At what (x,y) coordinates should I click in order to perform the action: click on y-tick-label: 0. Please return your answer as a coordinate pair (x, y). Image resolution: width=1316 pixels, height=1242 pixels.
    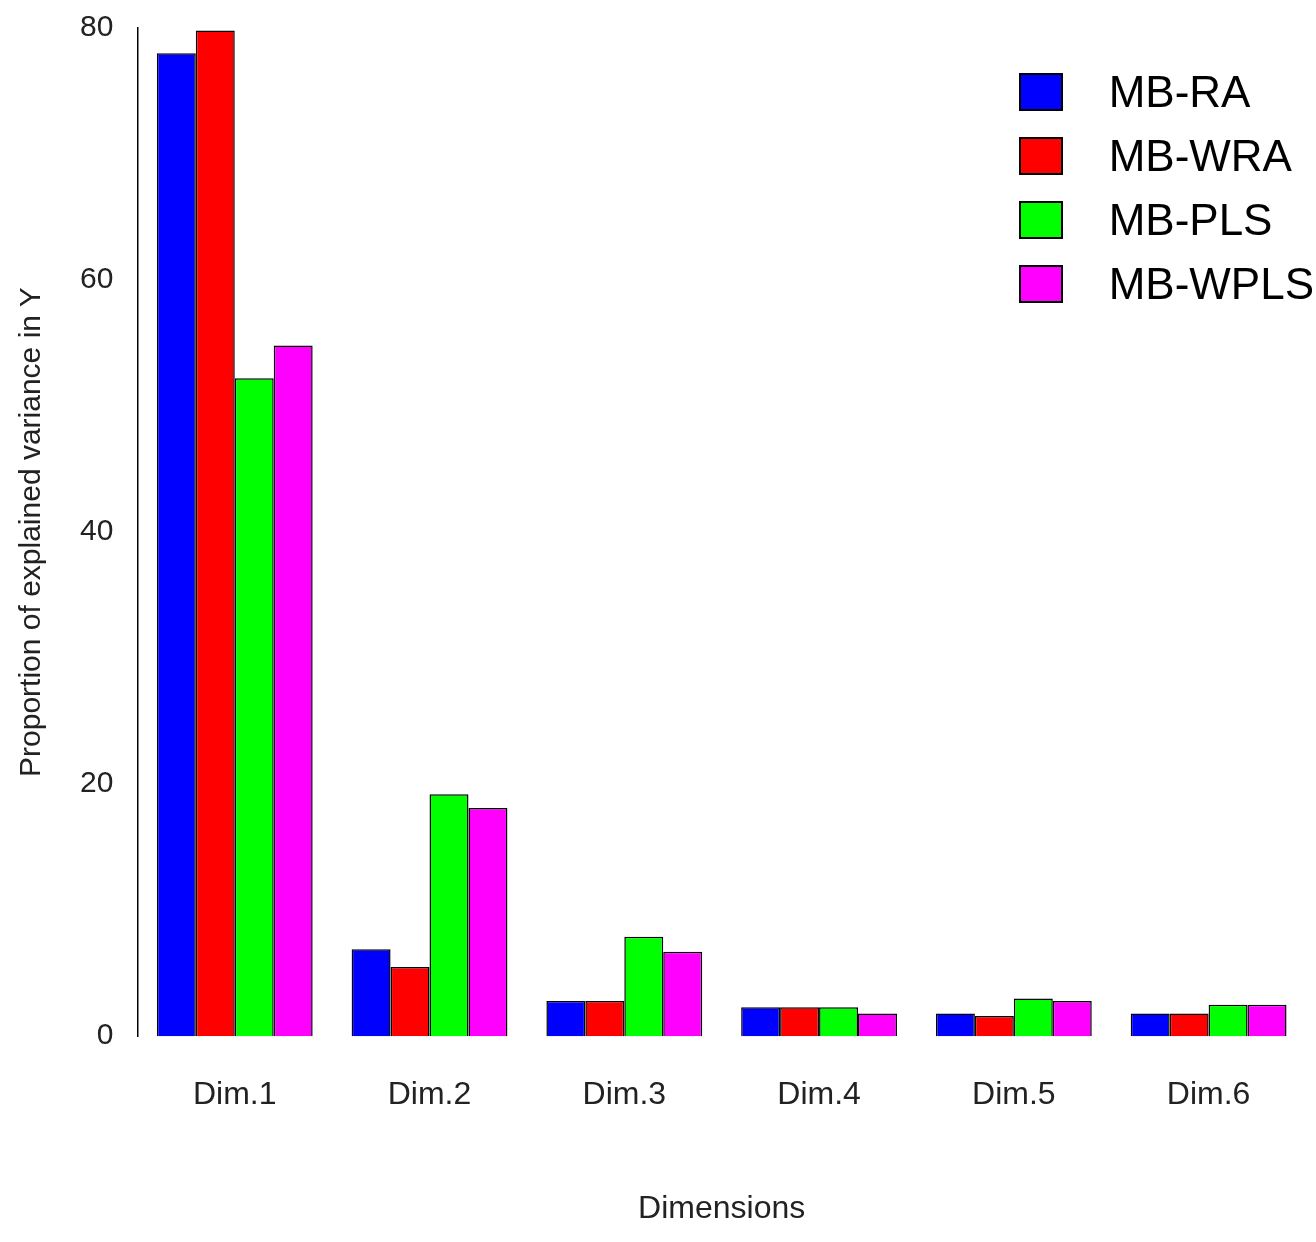
    Looking at the image, I should click on (105, 1034).